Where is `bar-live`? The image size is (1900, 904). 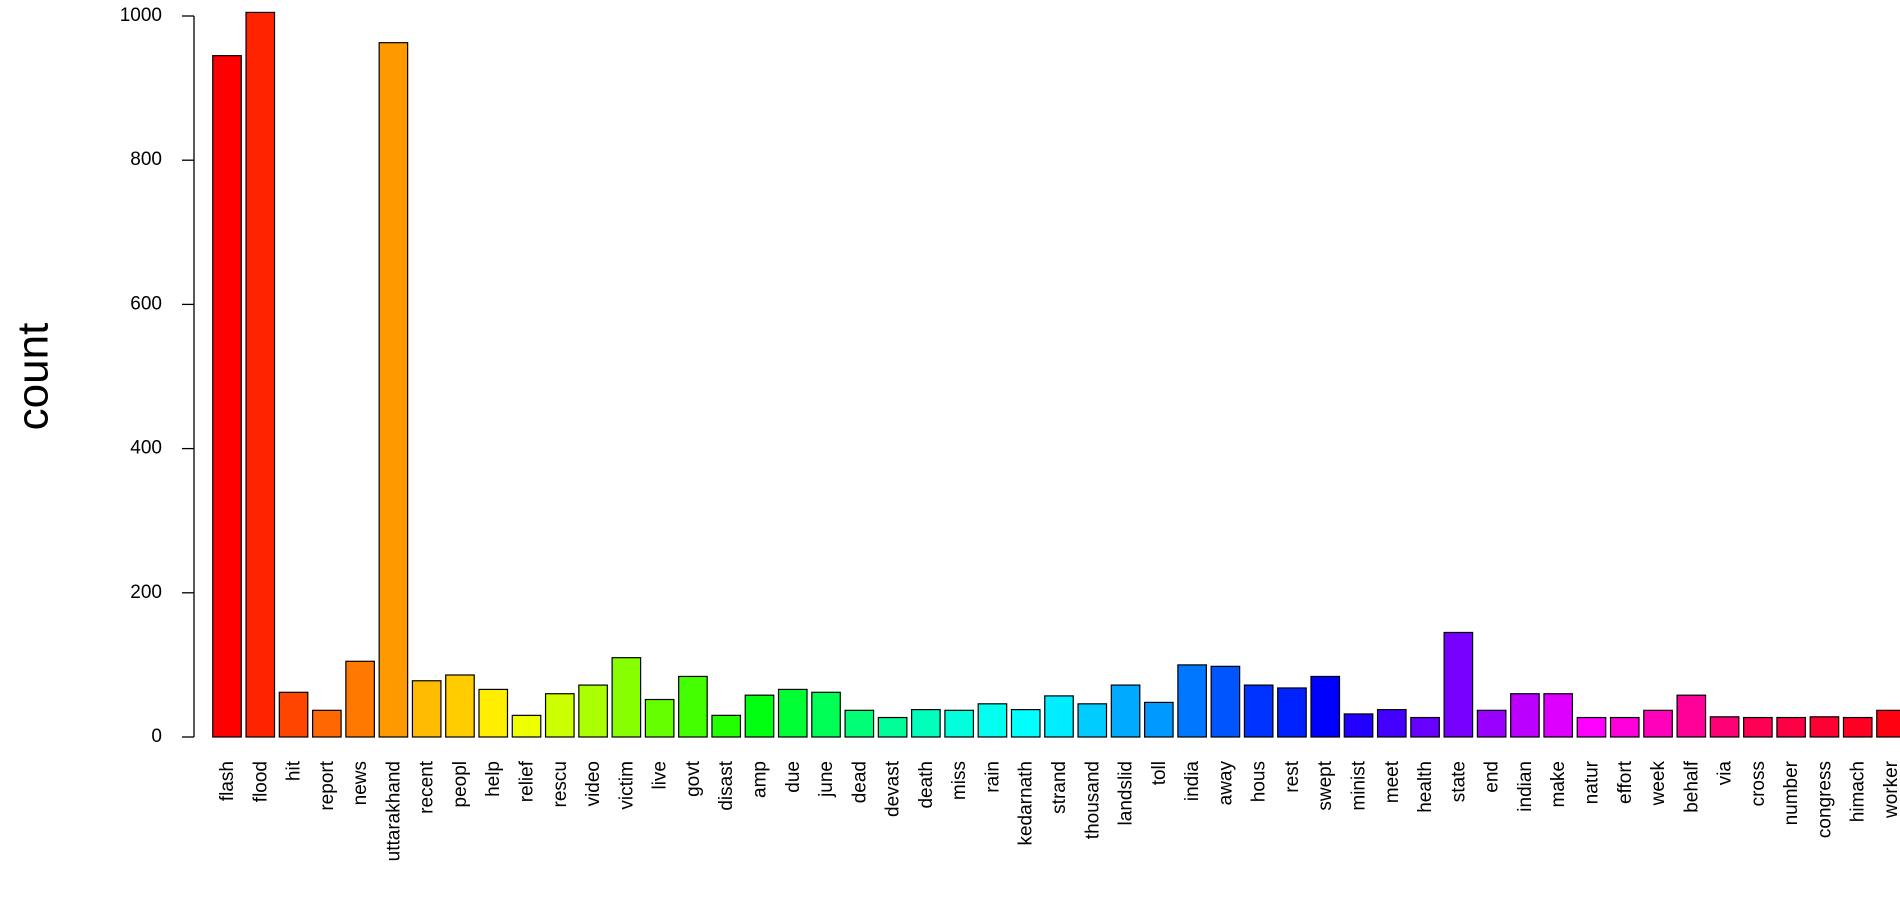 bar-live is located at coordinates (659, 718).